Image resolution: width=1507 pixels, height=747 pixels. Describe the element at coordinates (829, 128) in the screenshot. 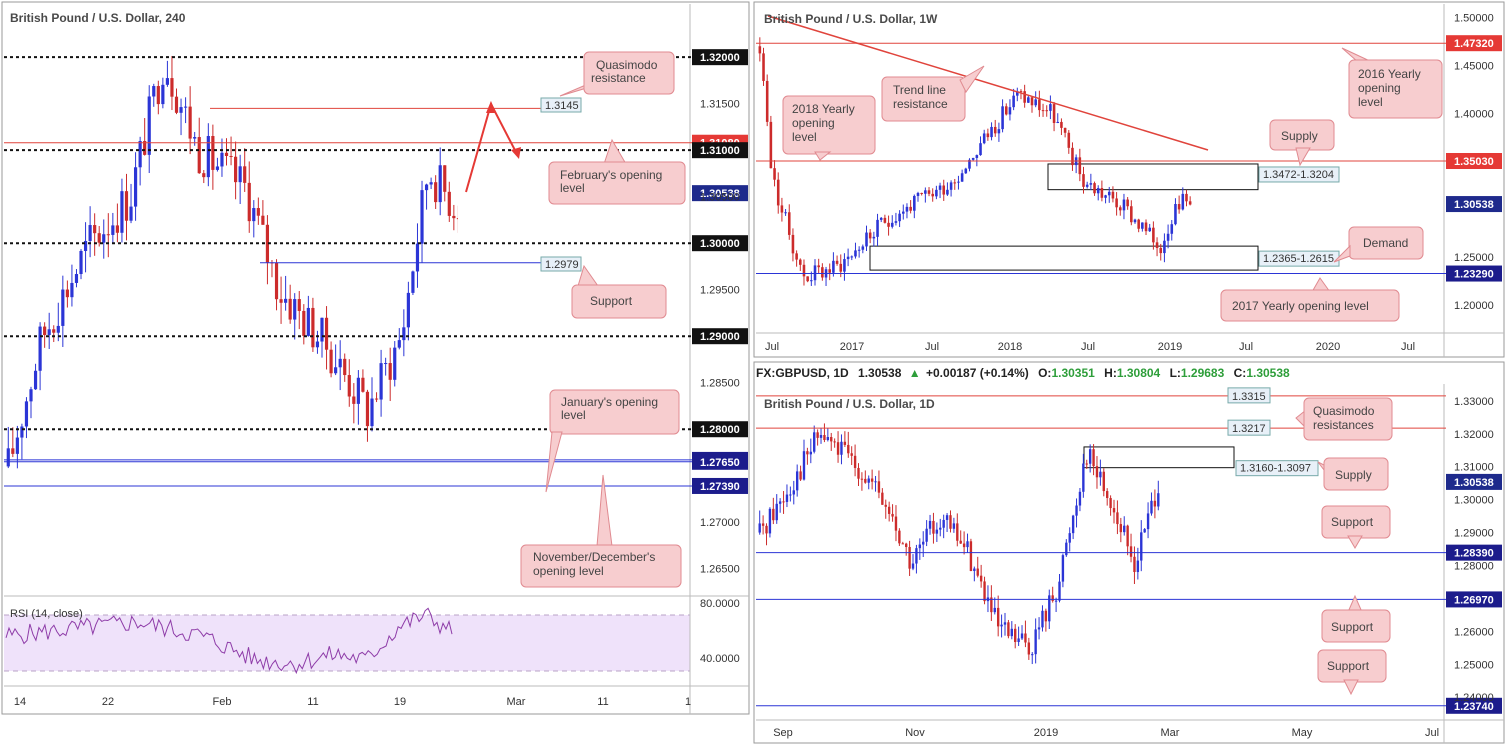

I see `callout-2018-yearly-opening: 2018 Yearly opening level` at that location.